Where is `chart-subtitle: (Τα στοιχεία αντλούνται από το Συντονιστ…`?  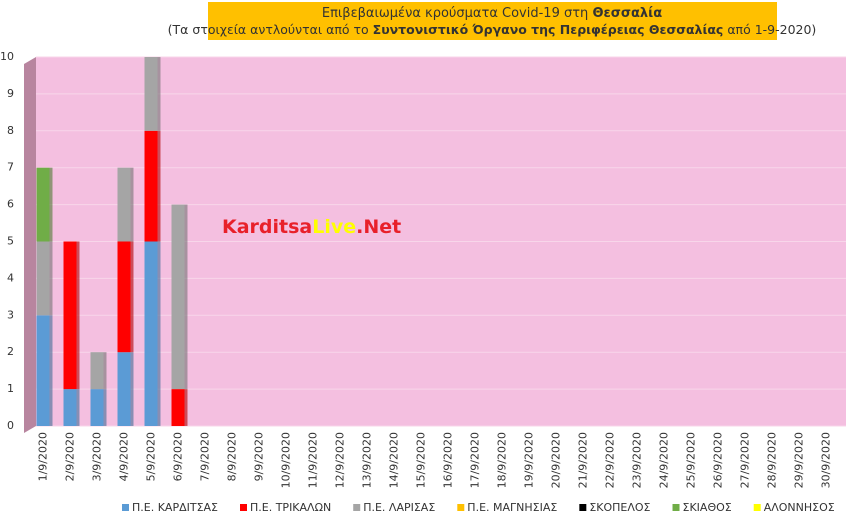
chart-subtitle: (Τα στοιχεία αντλούνται από το Συντονιστ… is located at coordinates (492, 29).